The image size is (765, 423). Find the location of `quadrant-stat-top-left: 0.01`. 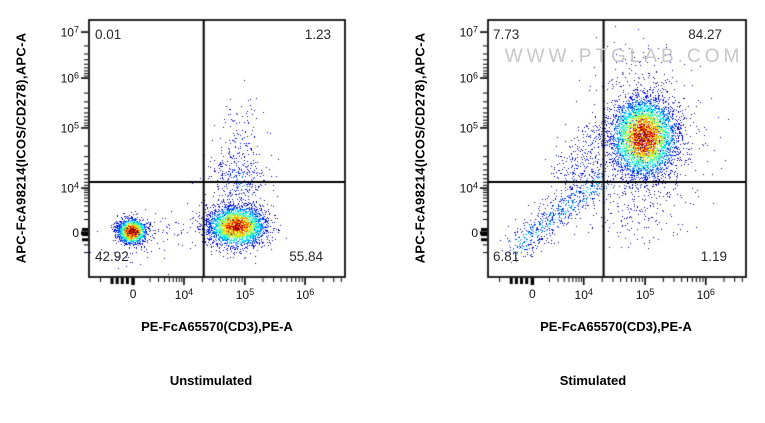

quadrant-stat-top-left: 0.01 is located at coordinates (108, 34).